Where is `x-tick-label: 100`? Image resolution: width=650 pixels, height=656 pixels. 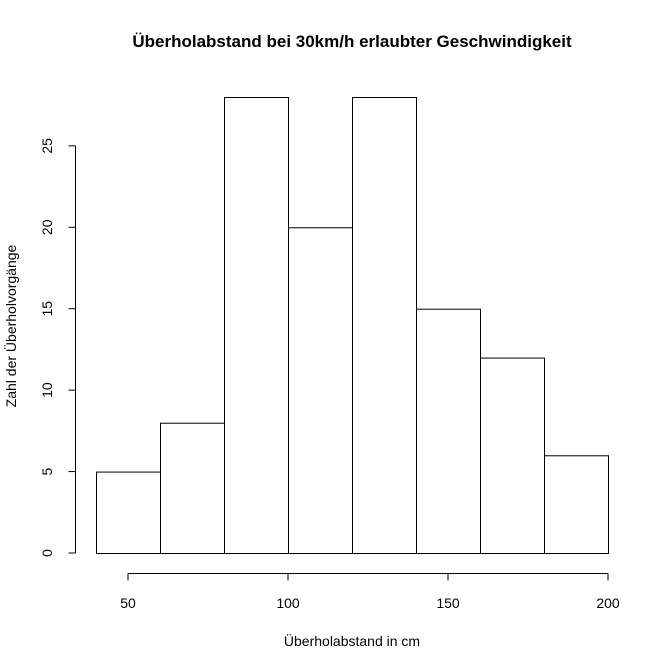 x-tick-label: 100 is located at coordinates (288, 603).